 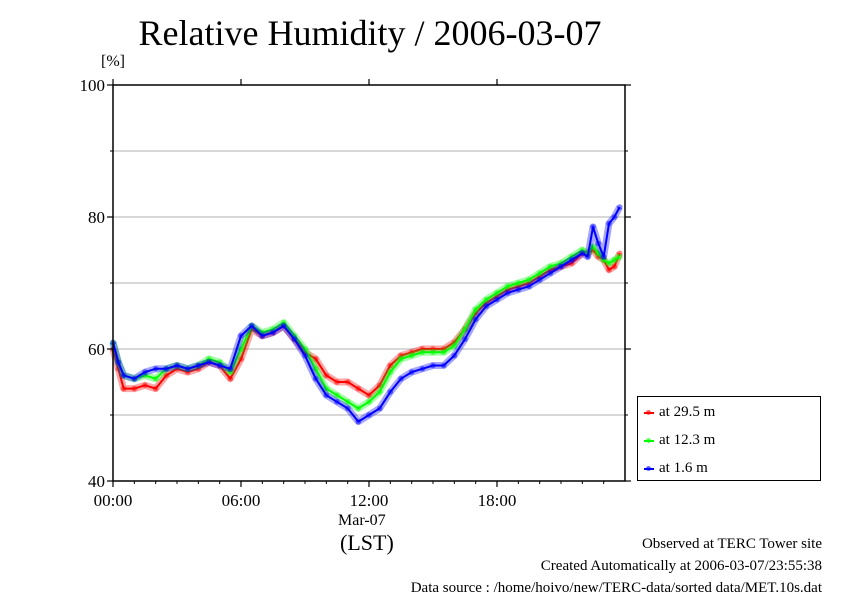 What do you see at coordinates (649, 412) in the screenshot?
I see `legend-swatch-red` at bounding box center [649, 412].